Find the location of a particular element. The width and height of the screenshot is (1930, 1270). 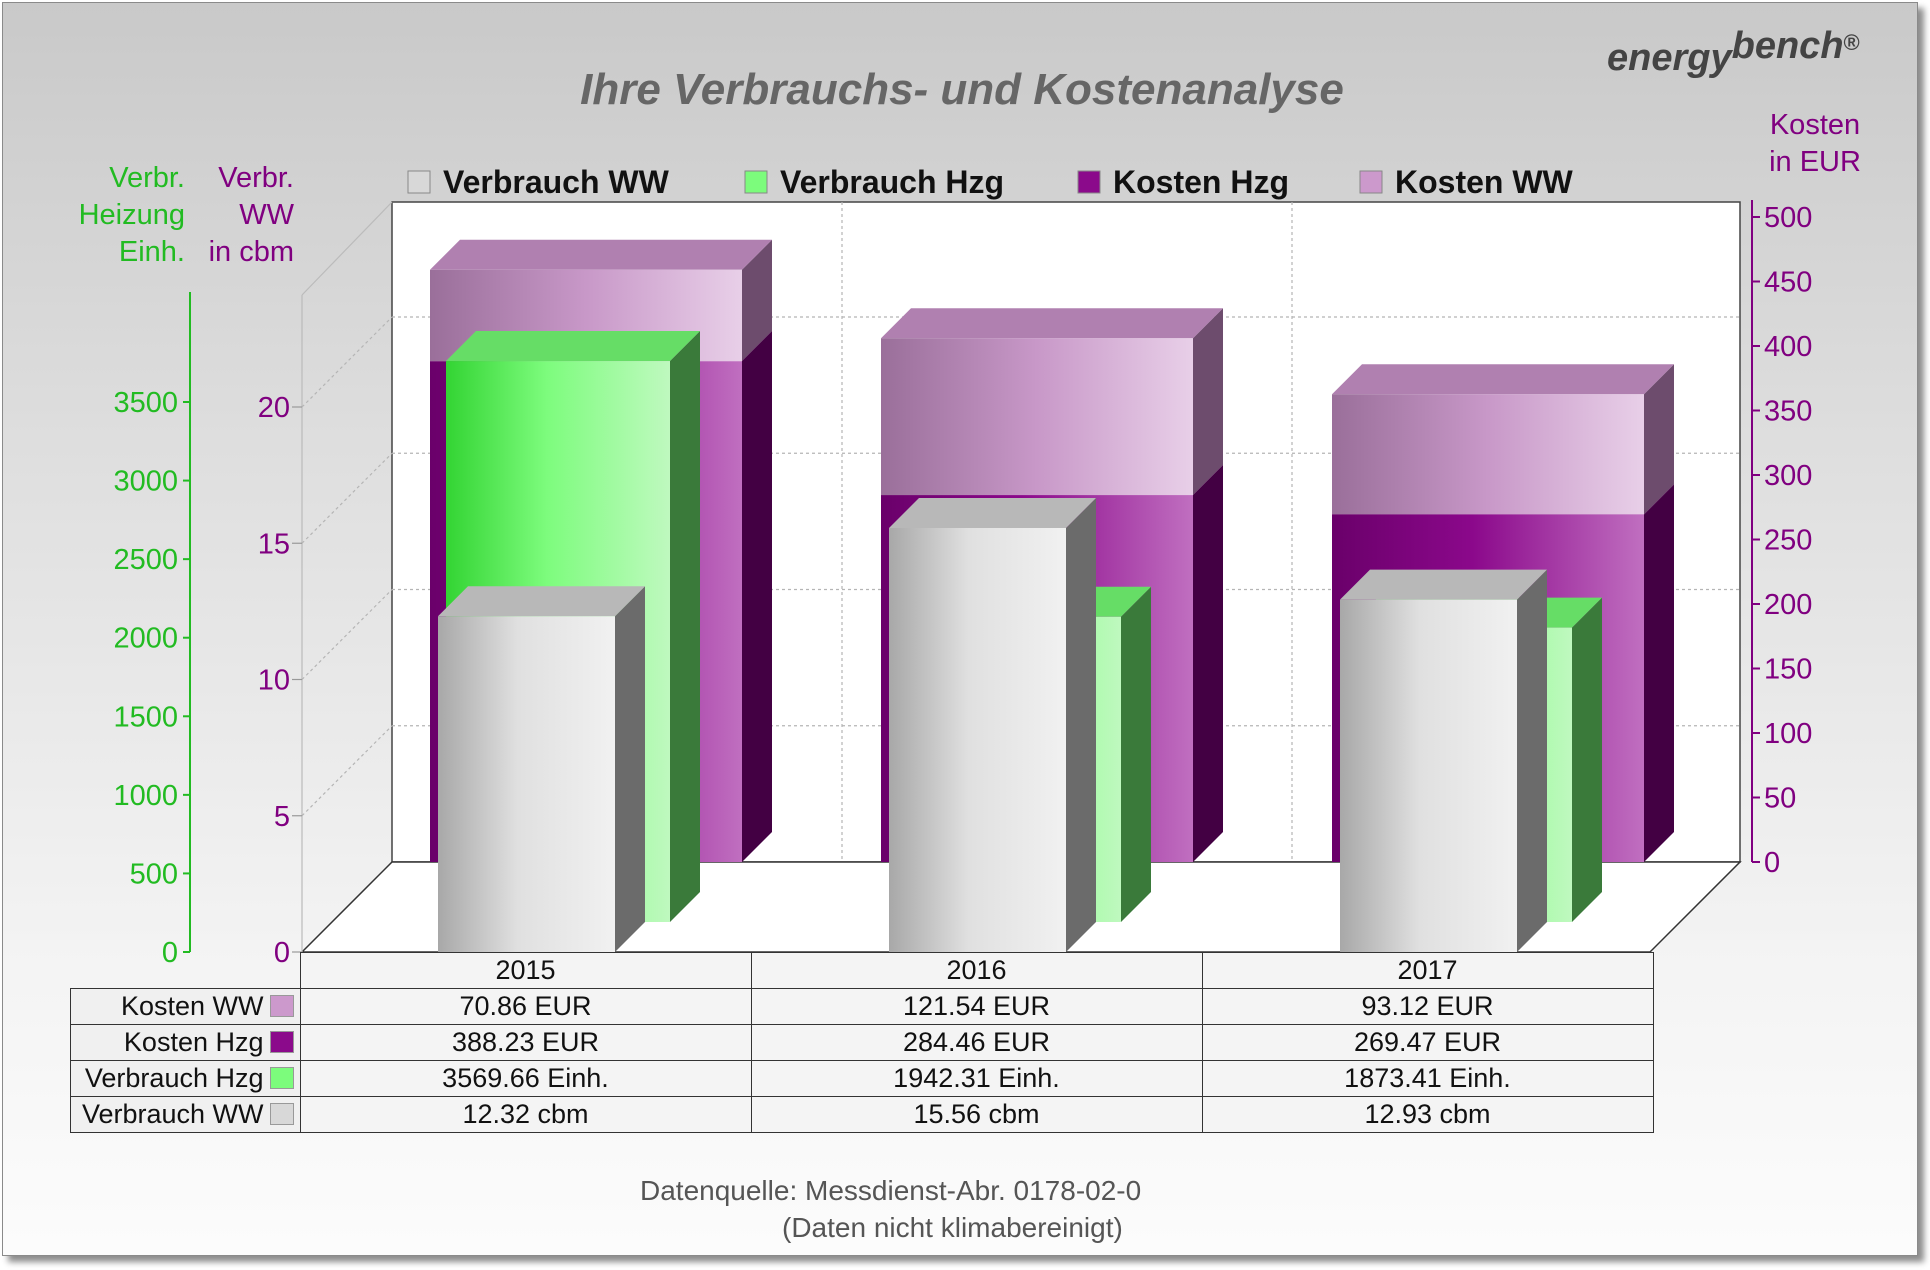

heizung-axis-title: Einh. is located at coordinates (152, 252).